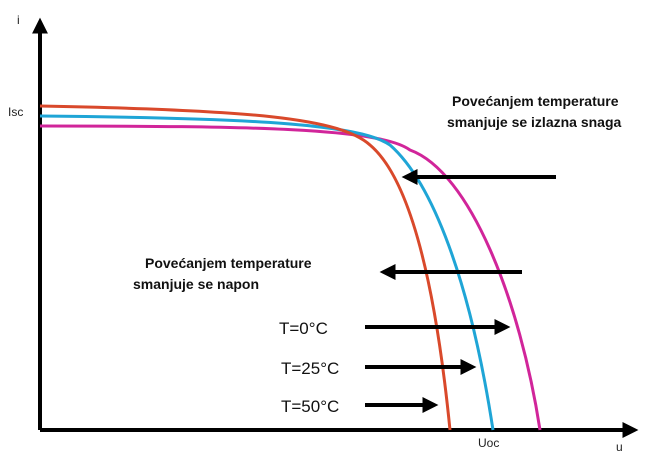  Describe the element at coordinates (15, 112) in the screenshot. I see `isc-label: Isc` at that location.